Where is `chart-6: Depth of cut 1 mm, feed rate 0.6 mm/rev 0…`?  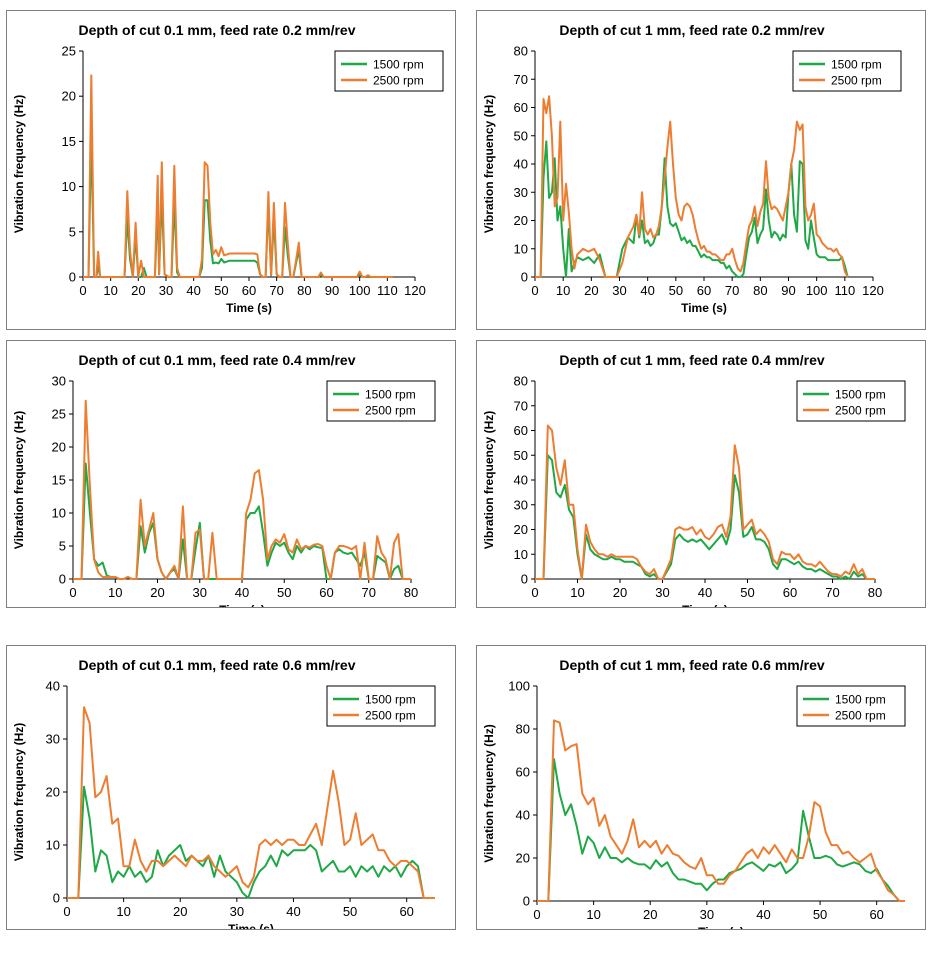
chart-6: Depth of cut 1 mm, feed rate 0.6 mm/rev 0… is located at coordinates (694, 793).